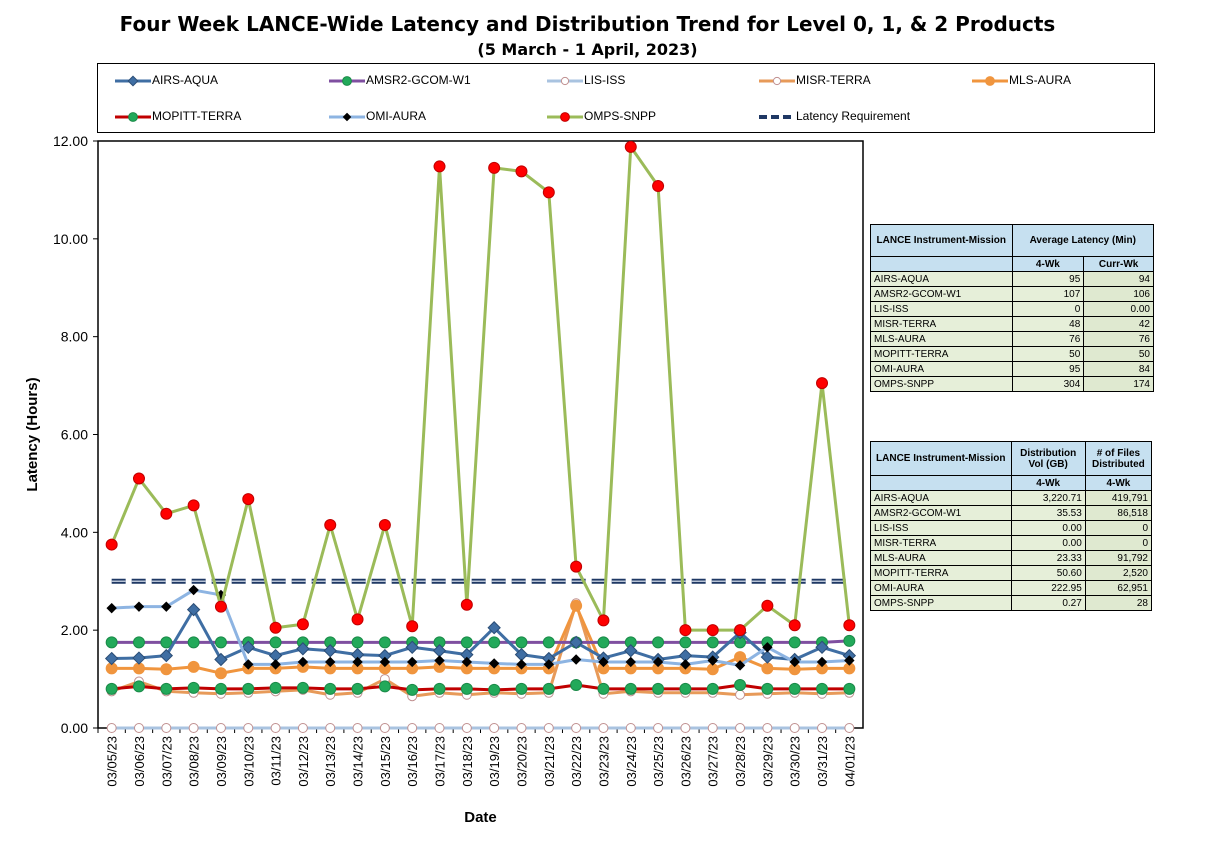  I want to click on row-value-b: 0.00, so click(1118, 309).